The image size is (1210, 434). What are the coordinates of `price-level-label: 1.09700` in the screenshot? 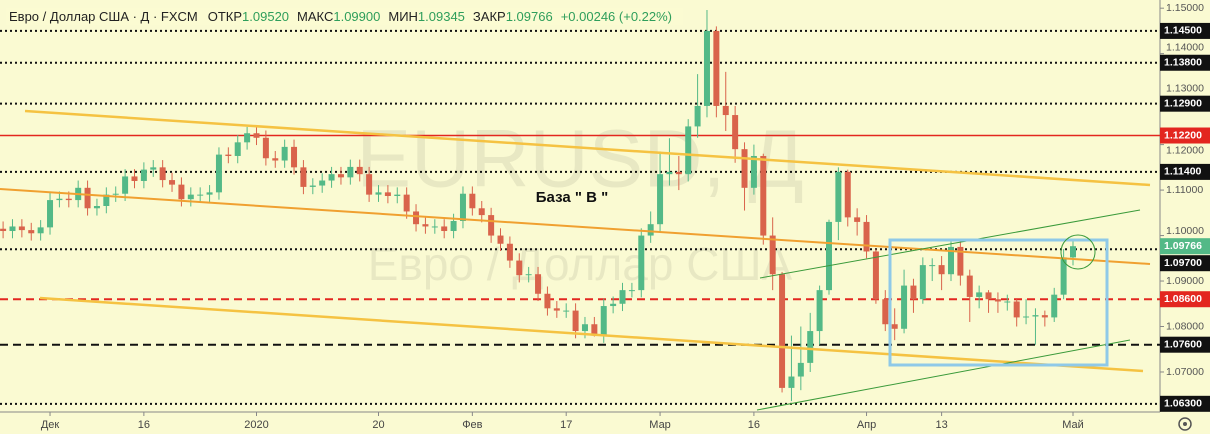 It's located at (1183, 263).